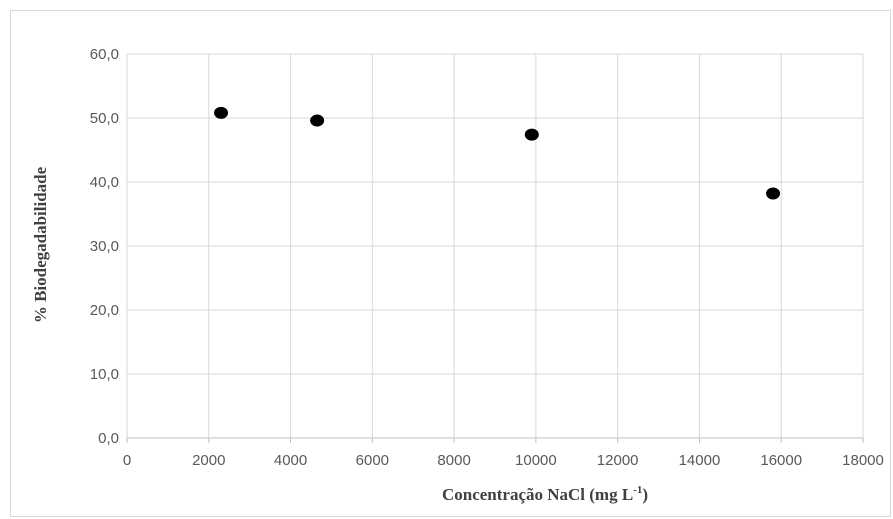 The width and height of the screenshot is (893, 519). I want to click on x-tick-label: 0, so click(127, 460).